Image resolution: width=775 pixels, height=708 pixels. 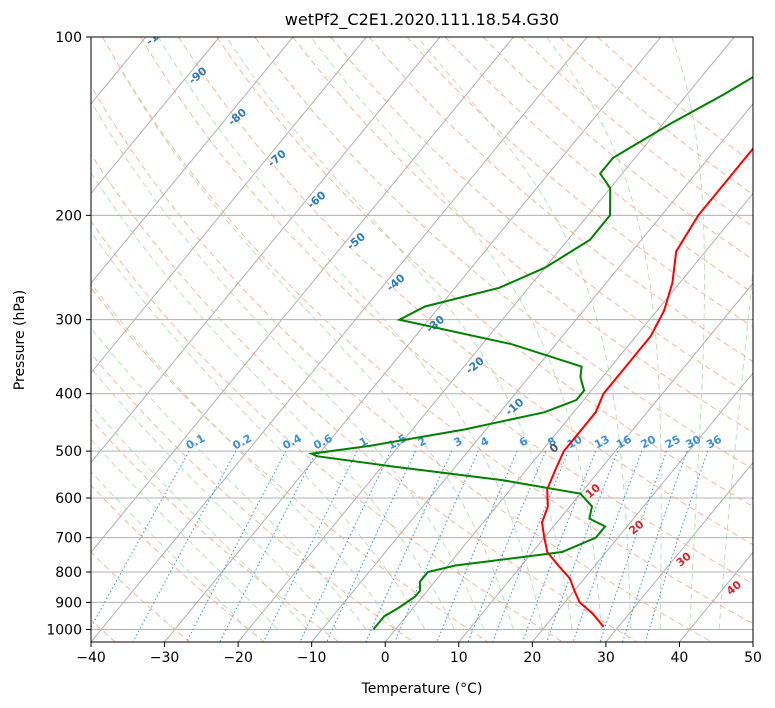 What do you see at coordinates (68, 452) in the screenshot?
I see `y-tick-label: 500` at bounding box center [68, 452].